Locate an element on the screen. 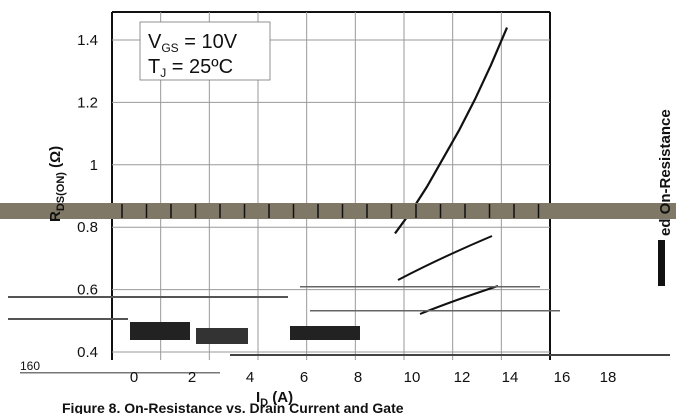 Image resolution: width=676 pixels, height=414 pixels. legend-line-1: VGS = 10V is located at coordinates (193, 43).